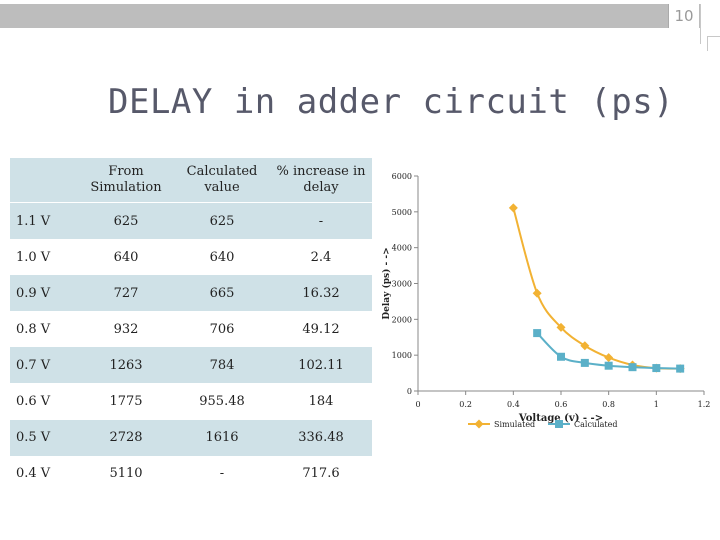 This screenshot has width=720, height=540. I want to click on simulation-cell: 5110, so click(126, 473).